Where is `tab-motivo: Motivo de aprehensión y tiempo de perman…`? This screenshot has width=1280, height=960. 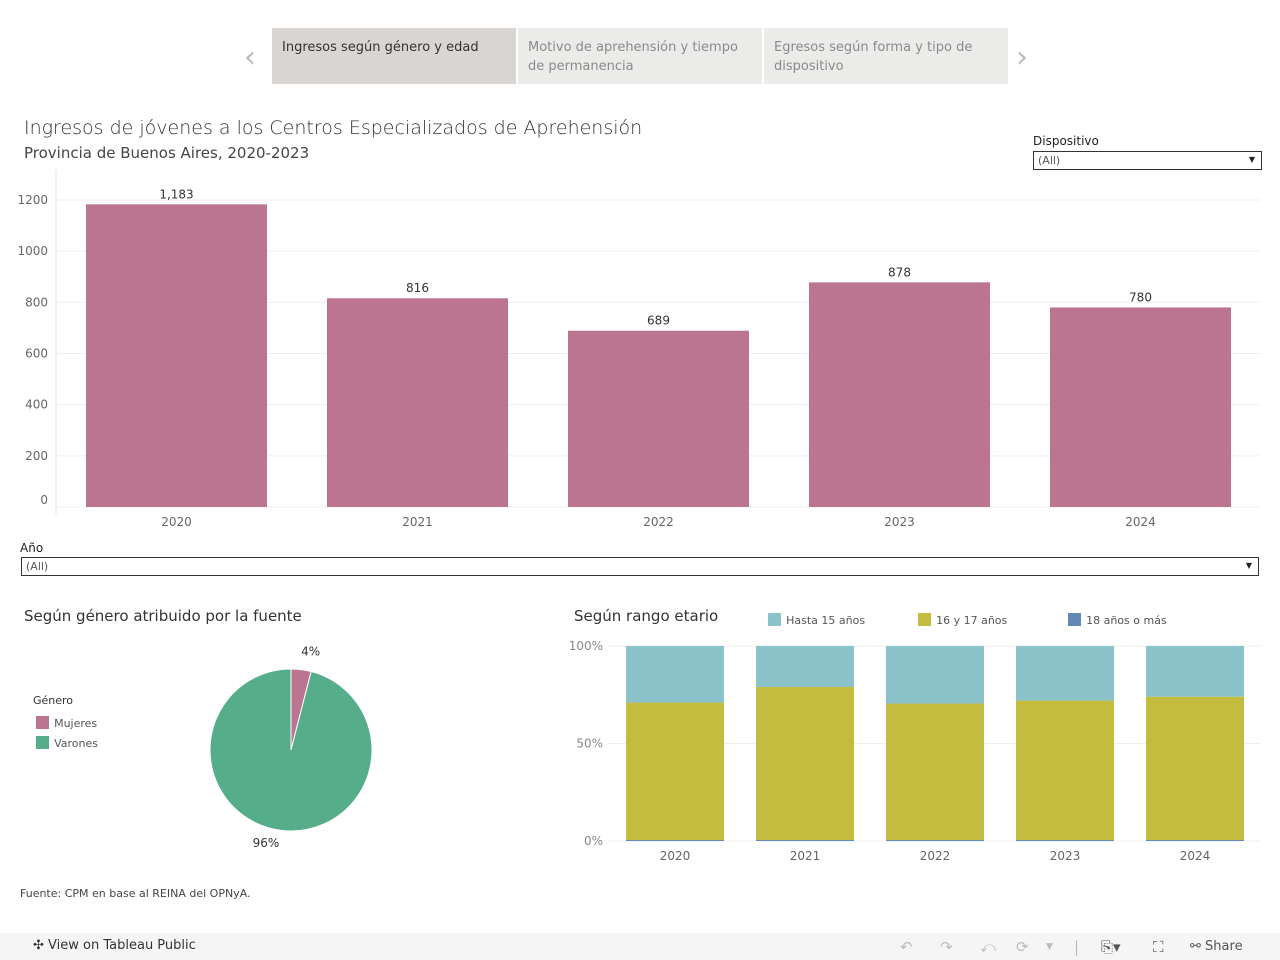 tab-motivo: Motivo de aprehensión y tiempo de perman… is located at coordinates (640, 56).